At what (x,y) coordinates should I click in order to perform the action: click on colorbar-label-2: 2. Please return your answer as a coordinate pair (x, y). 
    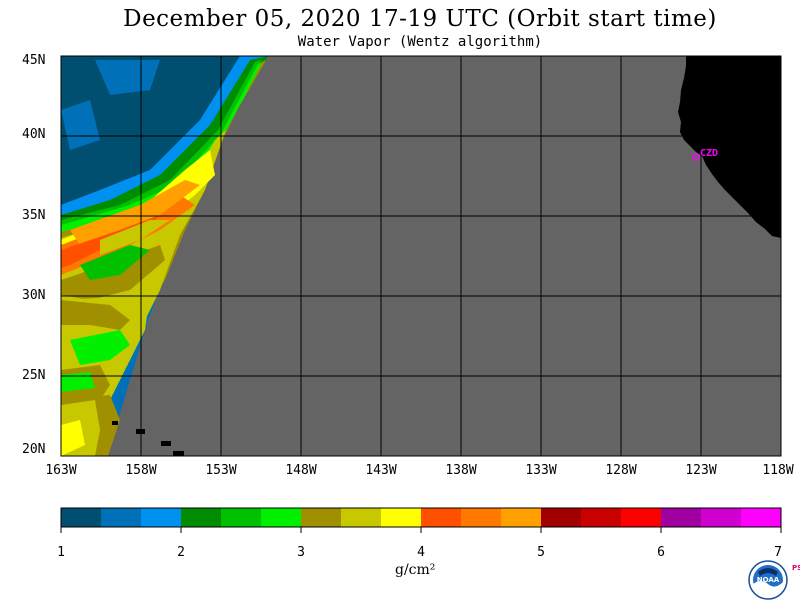
    Looking at the image, I should click on (181, 552).